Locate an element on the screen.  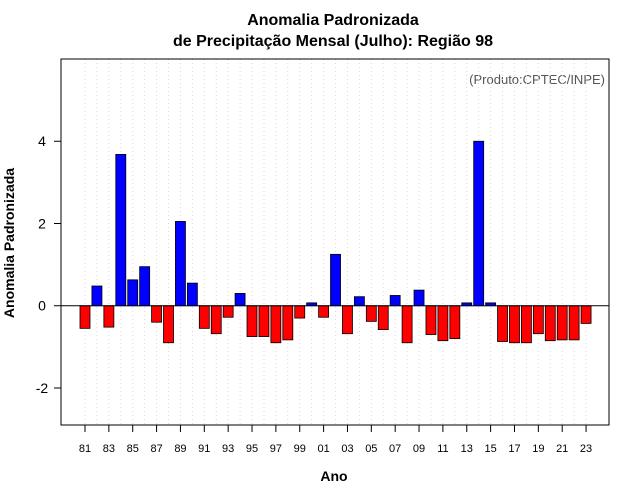
x-tick-label: 89 is located at coordinates (180, 449).